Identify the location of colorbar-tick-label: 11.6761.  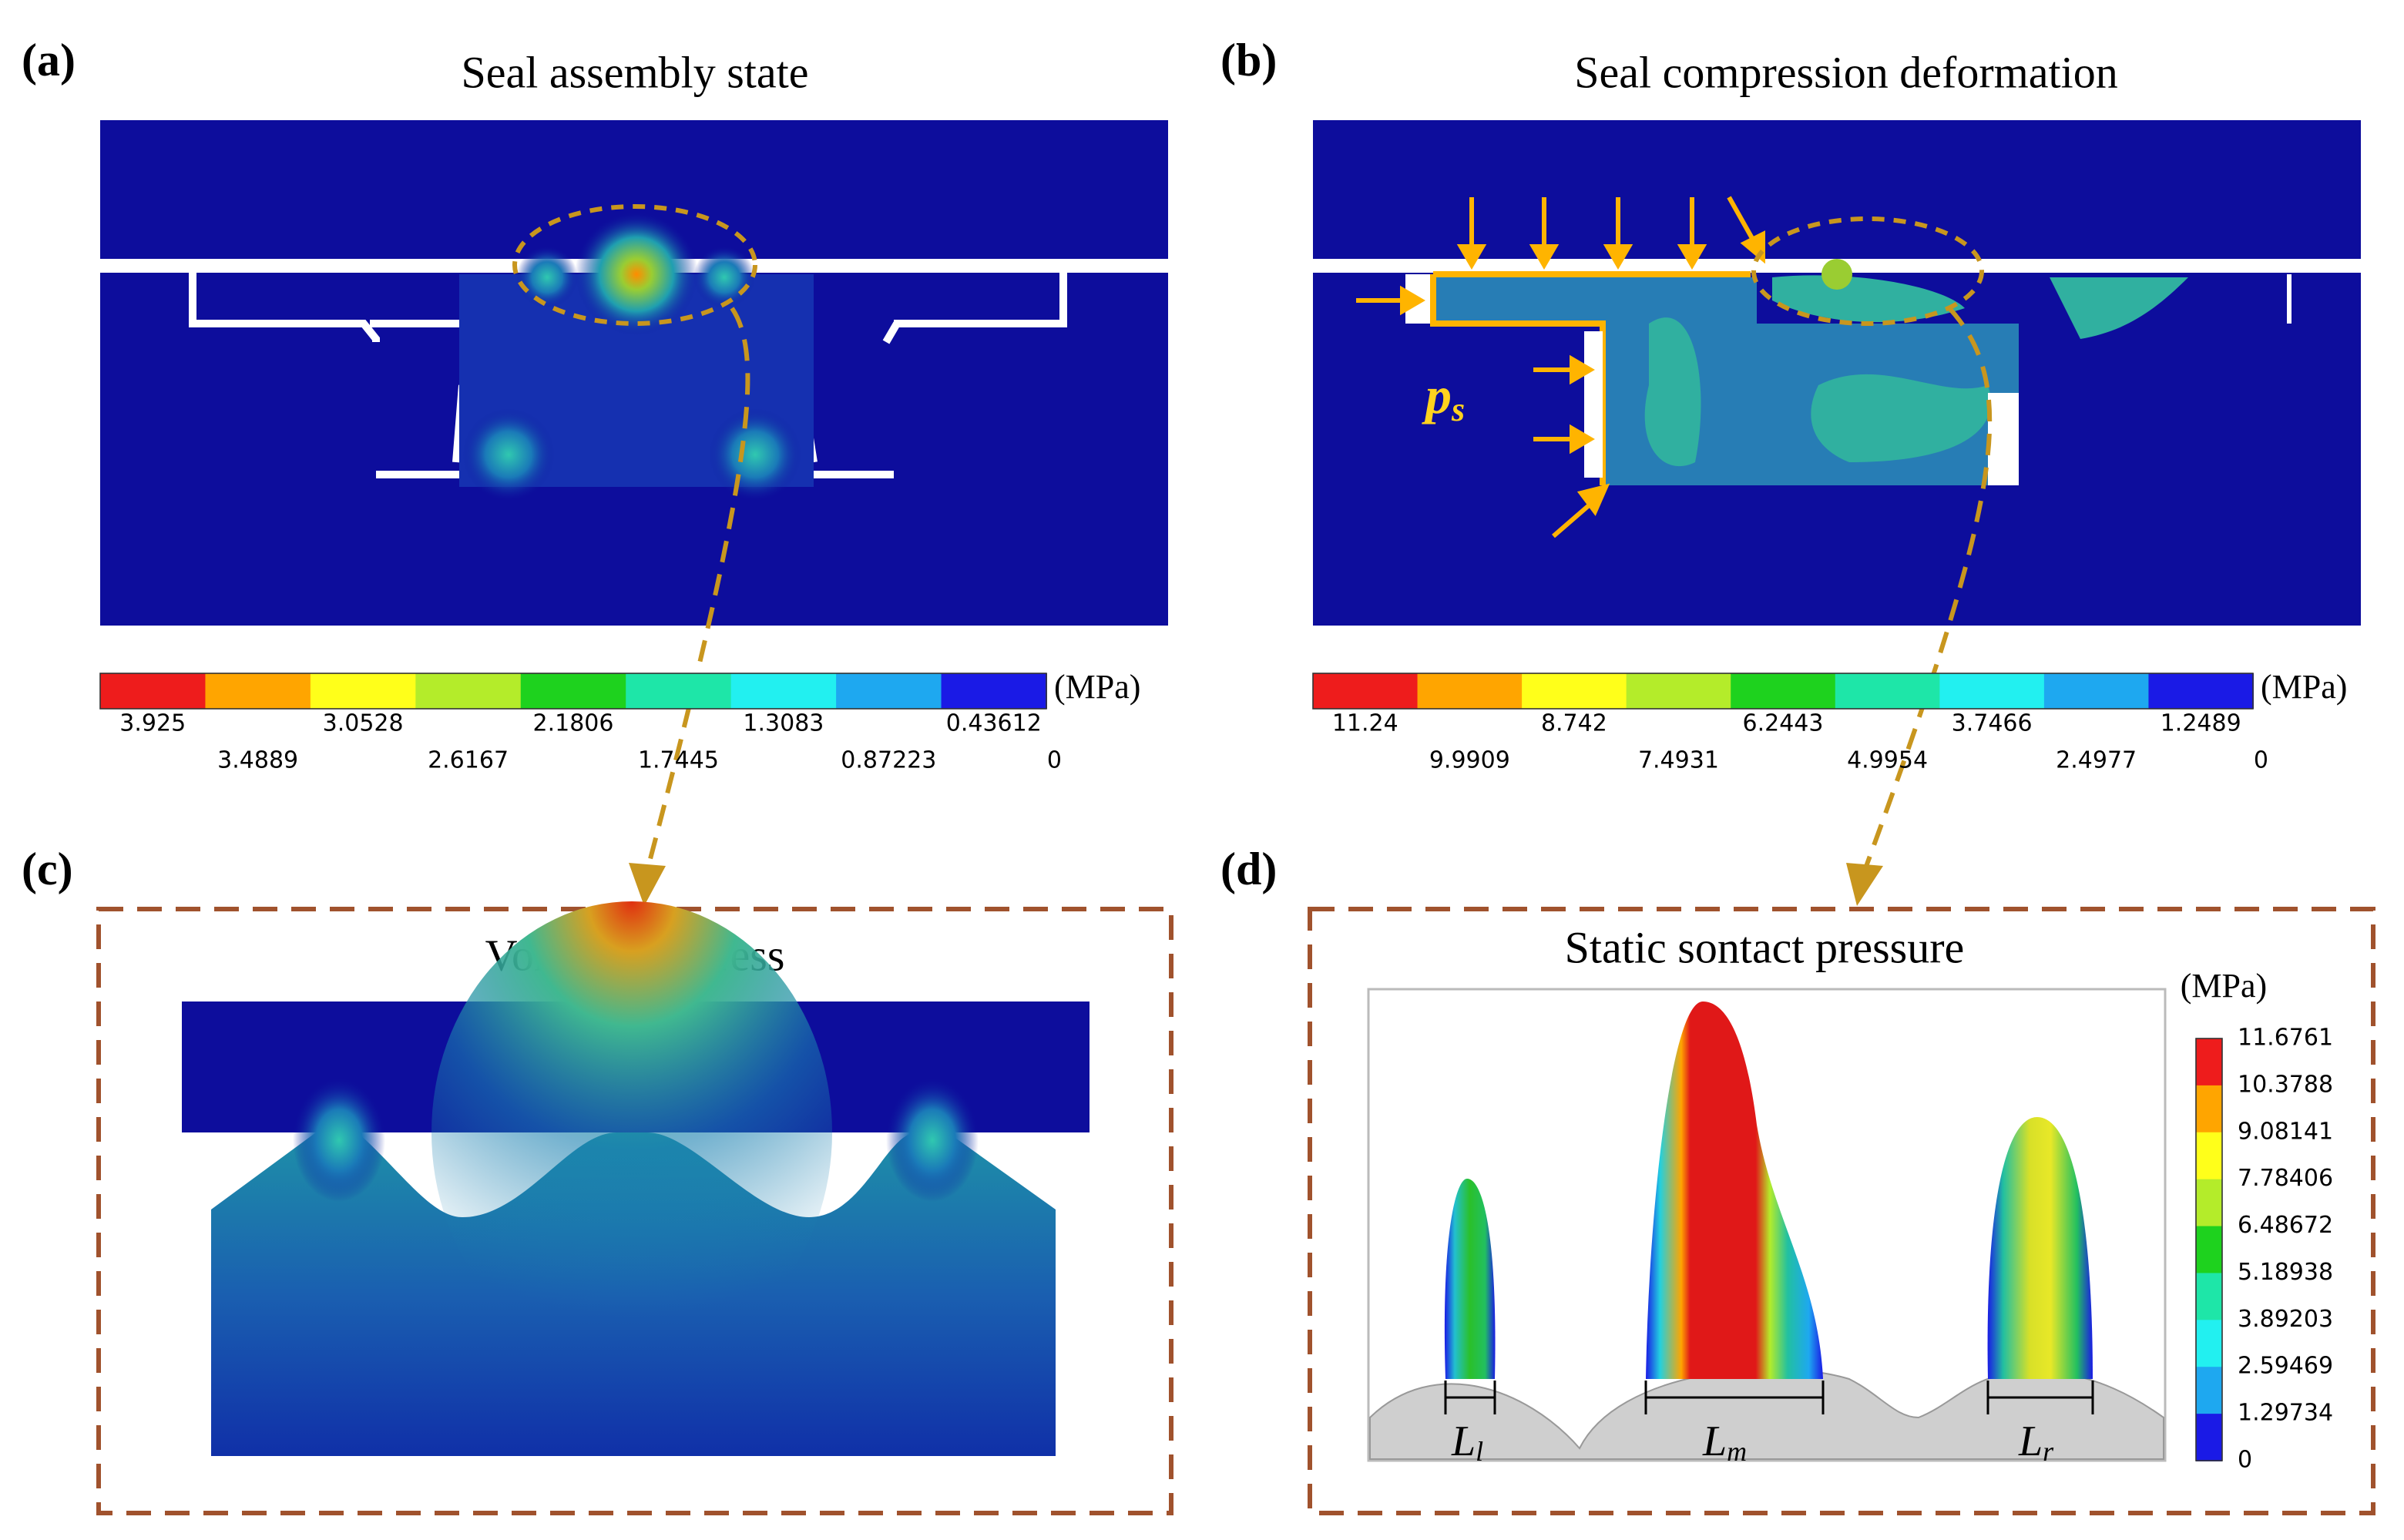
(2285, 1038).